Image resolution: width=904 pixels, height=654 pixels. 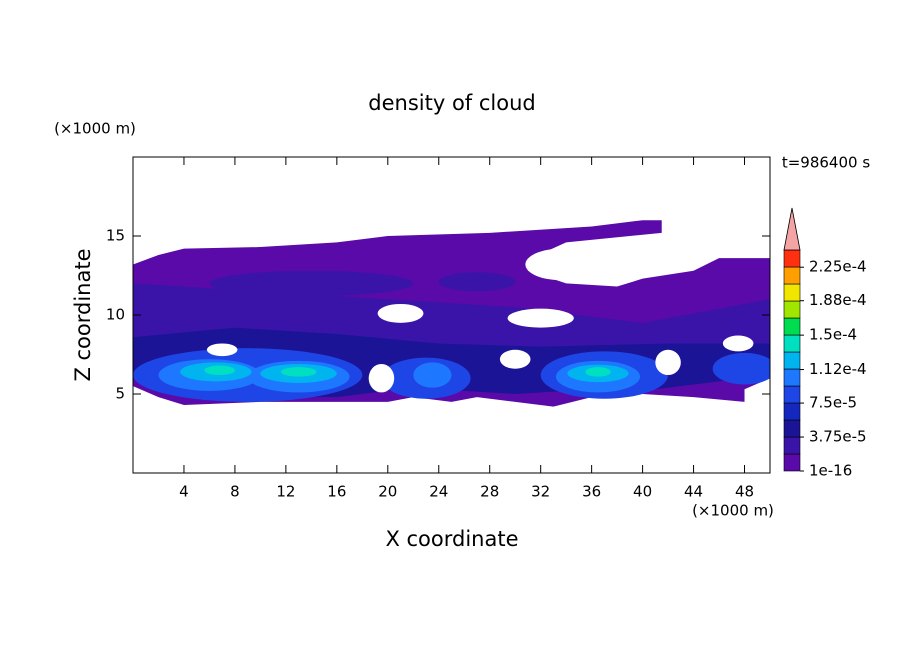 What do you see at coordinates (285, 492) in the screenshot?
I see `x-tick-label: 12` at bounding box center [285, 492].